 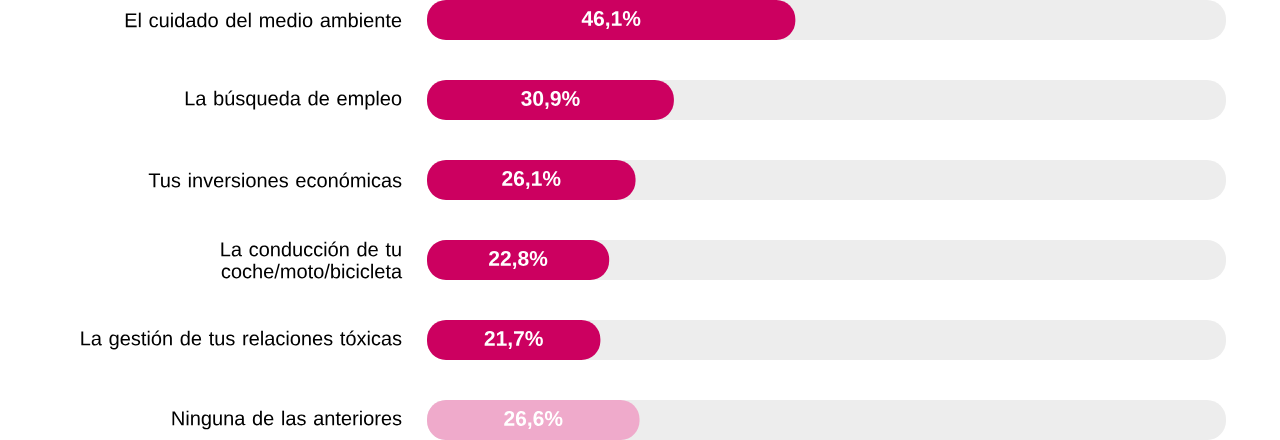 What do you see at coordinates (275, 180) in the screenshot?
I see `y-tick-label: Tus inversiones económicas` at bounding box center [275, 180].